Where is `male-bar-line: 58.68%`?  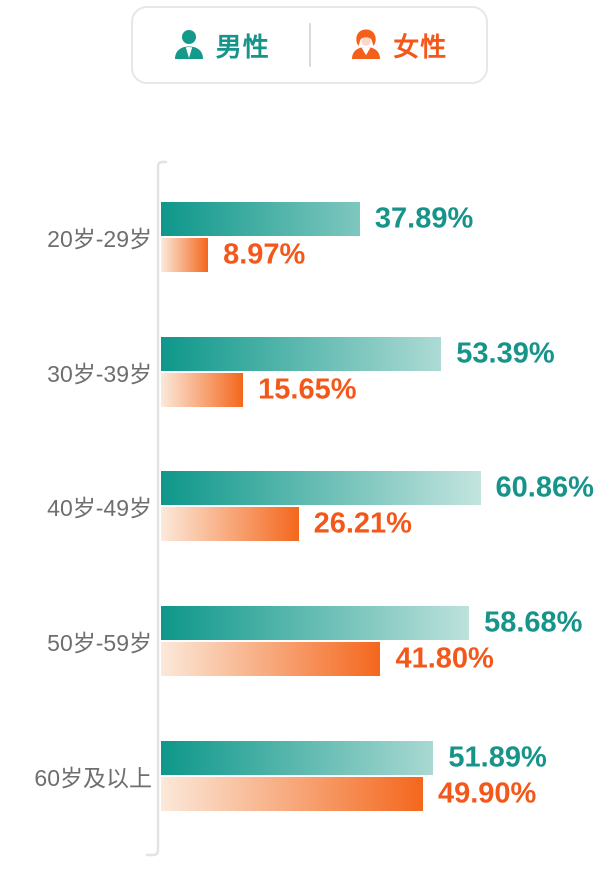 male-bar-line: 58.68% is located at coordinates (376, 623).